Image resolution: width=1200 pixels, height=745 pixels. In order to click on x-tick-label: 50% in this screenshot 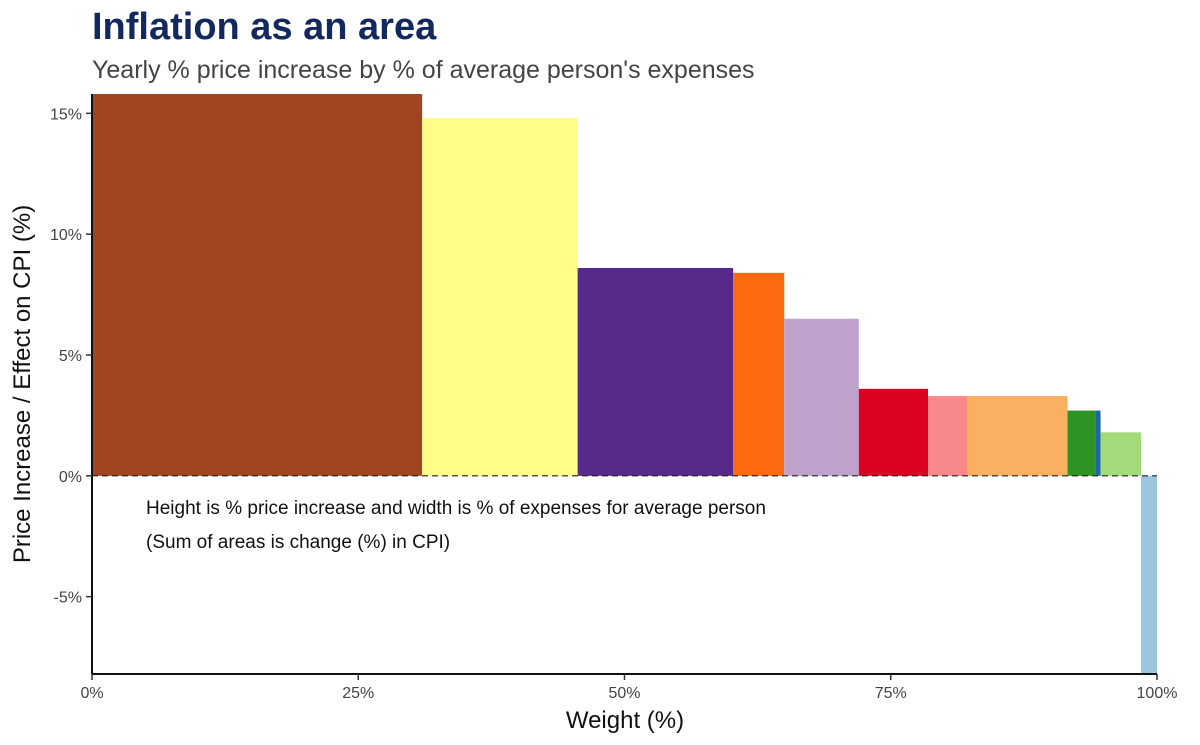, I will do `click(624, 693)`.